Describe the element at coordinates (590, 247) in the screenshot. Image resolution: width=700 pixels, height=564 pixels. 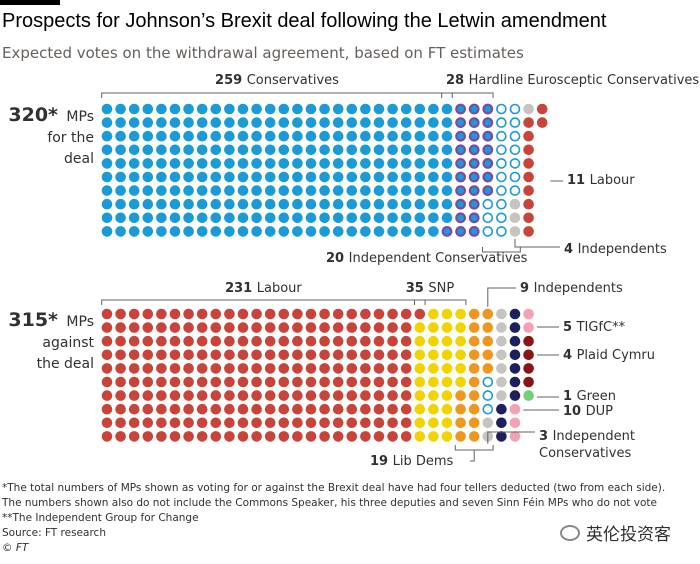
I see `label-independents: 4 Independents` at that location.